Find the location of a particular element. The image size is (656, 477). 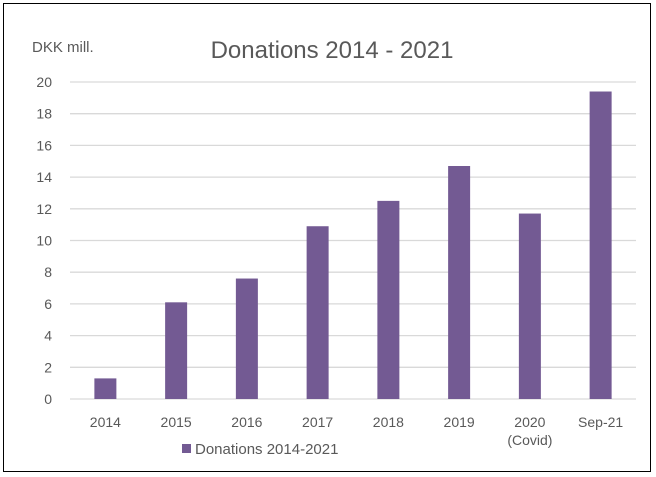

x-tick-label-3: 2017 is located at coordinates (317, 422).